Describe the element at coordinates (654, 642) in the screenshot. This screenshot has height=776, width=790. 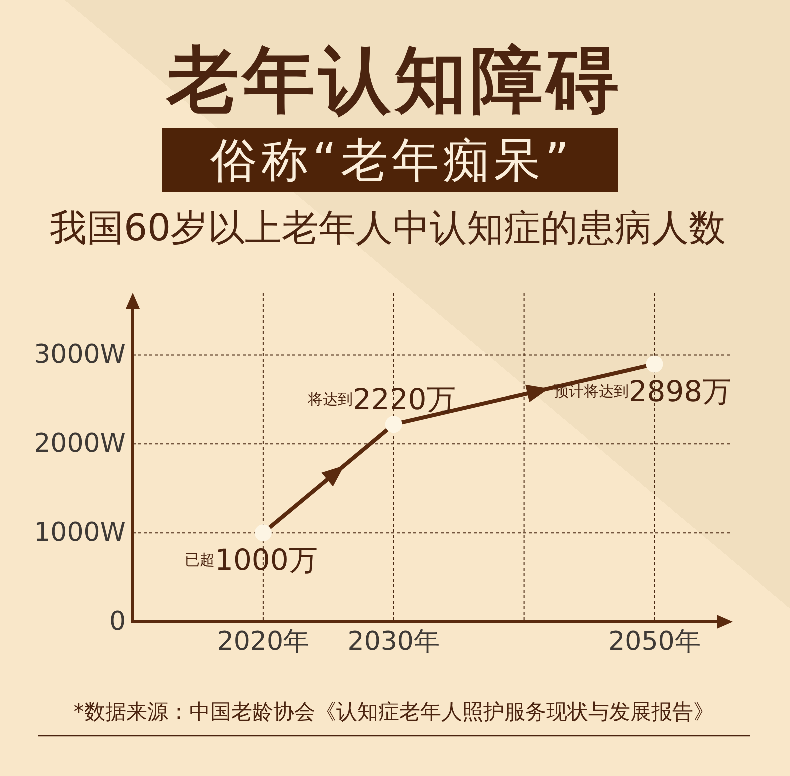
I see `x-tick-label: 2050年` at that location.